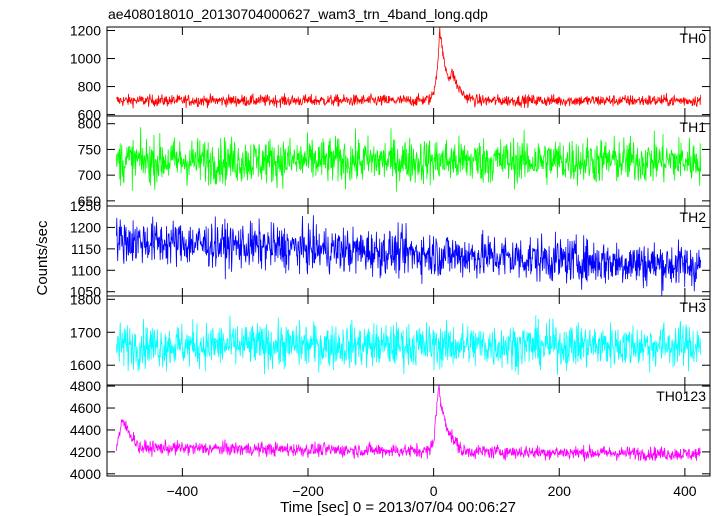  Describe the element at coordinates (308, 491) in the screenshot. I see `x-tick-label: −200` at that location.